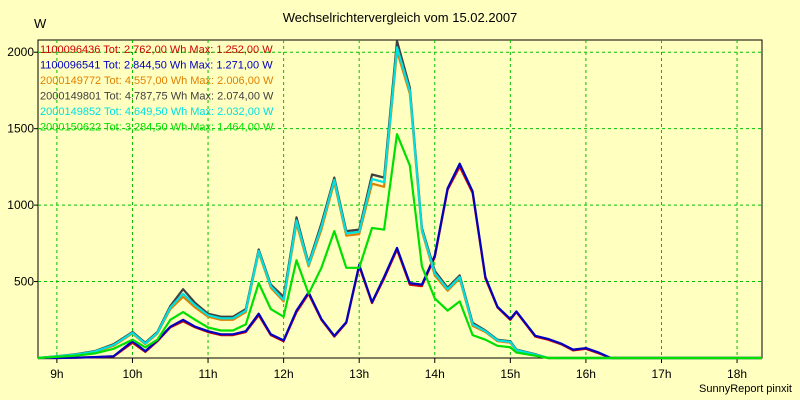 The width and height of the screenshot is (800, 400). I want to click on y-tick-label: 2000, so click(20, 52).